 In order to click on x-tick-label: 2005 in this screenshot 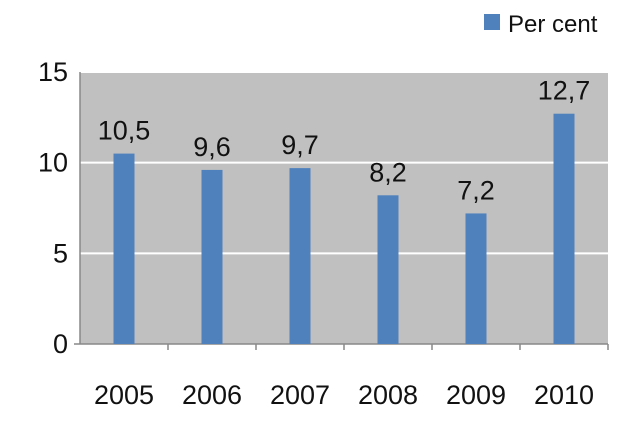, I will do `click(124, 395)`.